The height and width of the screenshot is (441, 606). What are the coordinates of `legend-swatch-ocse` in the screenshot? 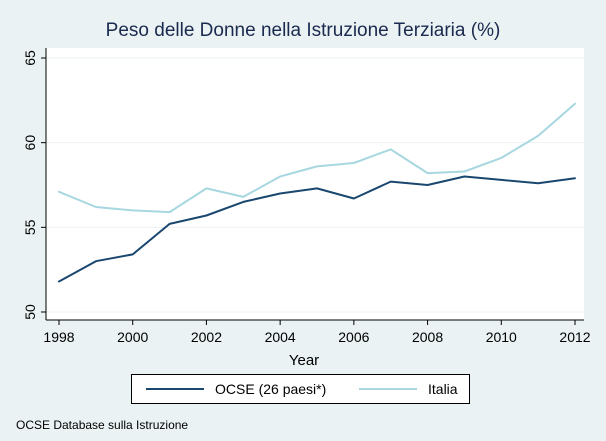 It's located at (175, 389).